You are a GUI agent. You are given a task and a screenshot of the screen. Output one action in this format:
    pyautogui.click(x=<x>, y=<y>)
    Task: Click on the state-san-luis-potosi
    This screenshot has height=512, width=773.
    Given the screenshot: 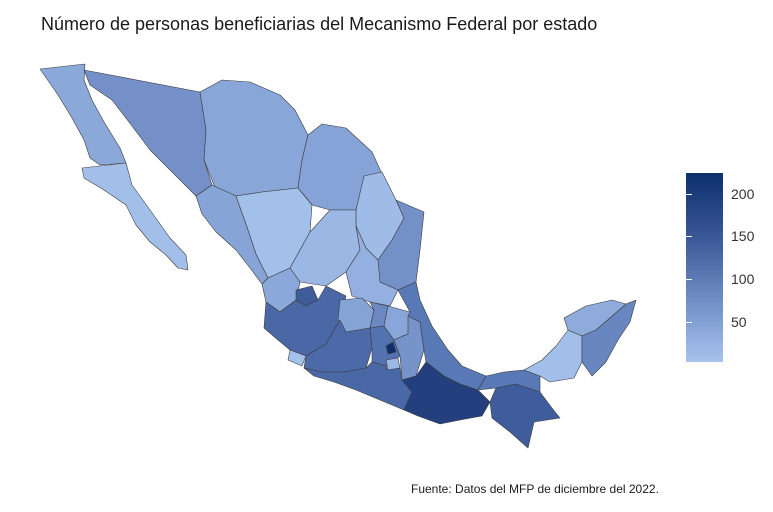 What is the action you would take?
    pyautogui.click(x=372, y=266)
    